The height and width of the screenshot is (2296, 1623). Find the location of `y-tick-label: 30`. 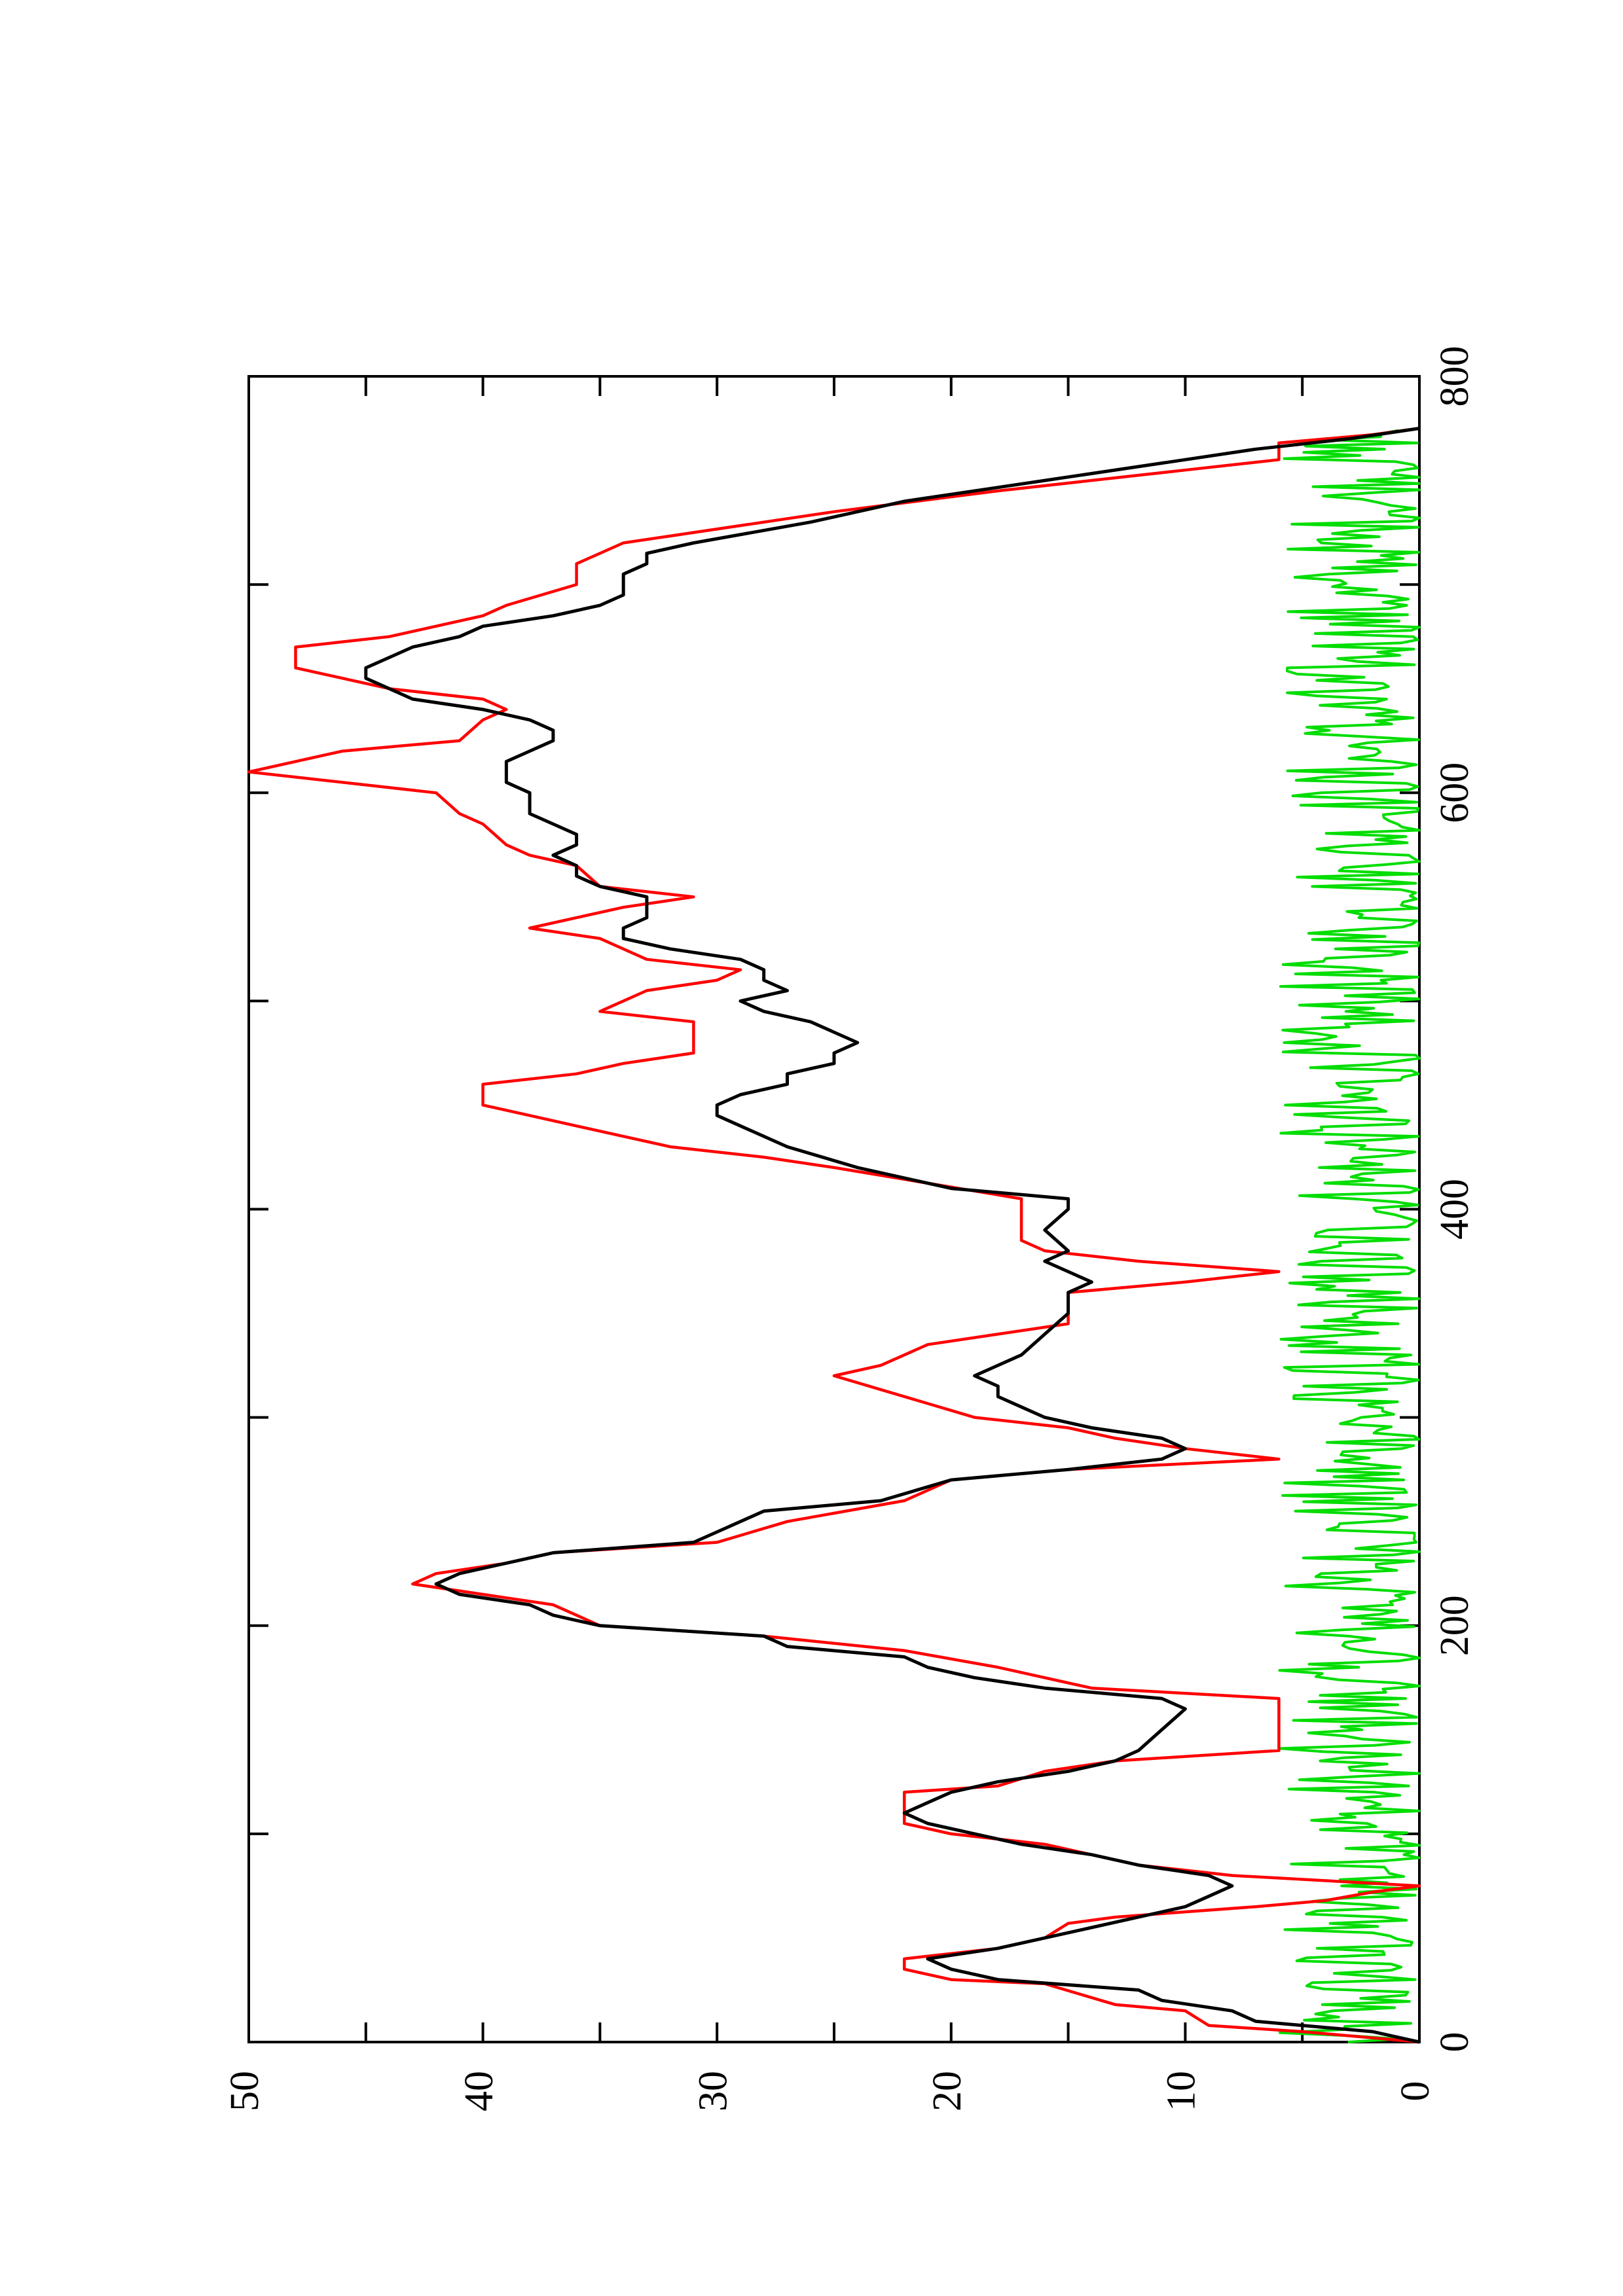

y-tick-label: 30 is located at coordinates (713, 2091).